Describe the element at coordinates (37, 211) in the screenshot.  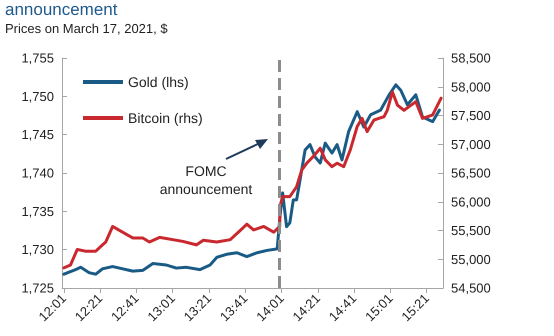
I see `y-tick-label: 1,735` at that location.